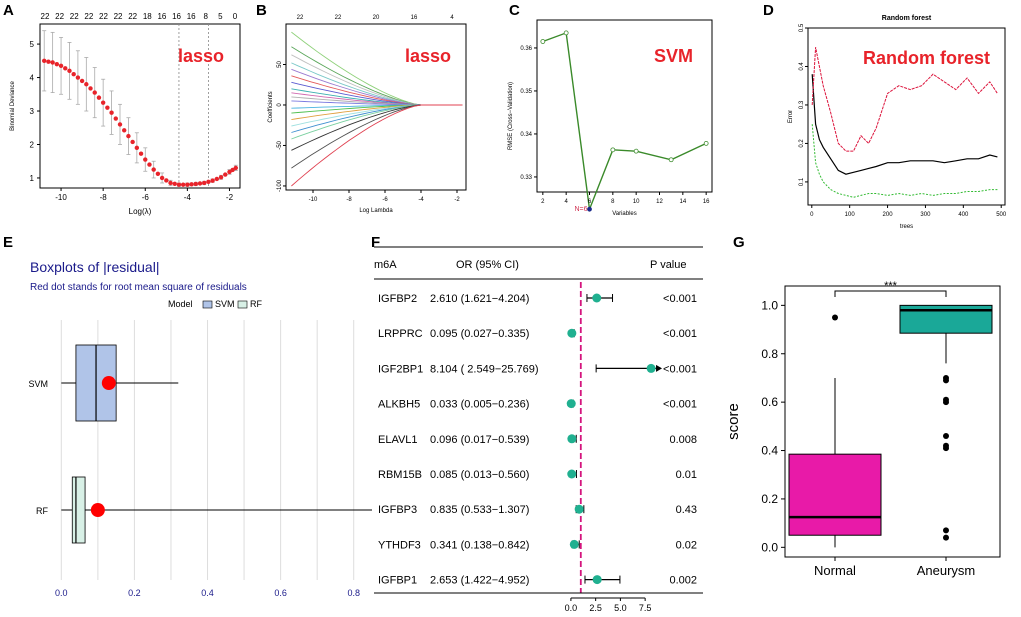 The width and height of the screenshot is (1021, 617). What do you see at coordinates (668, 265) in the screenshot?
I see `header-p: P value` at bounding box center [668, 265].